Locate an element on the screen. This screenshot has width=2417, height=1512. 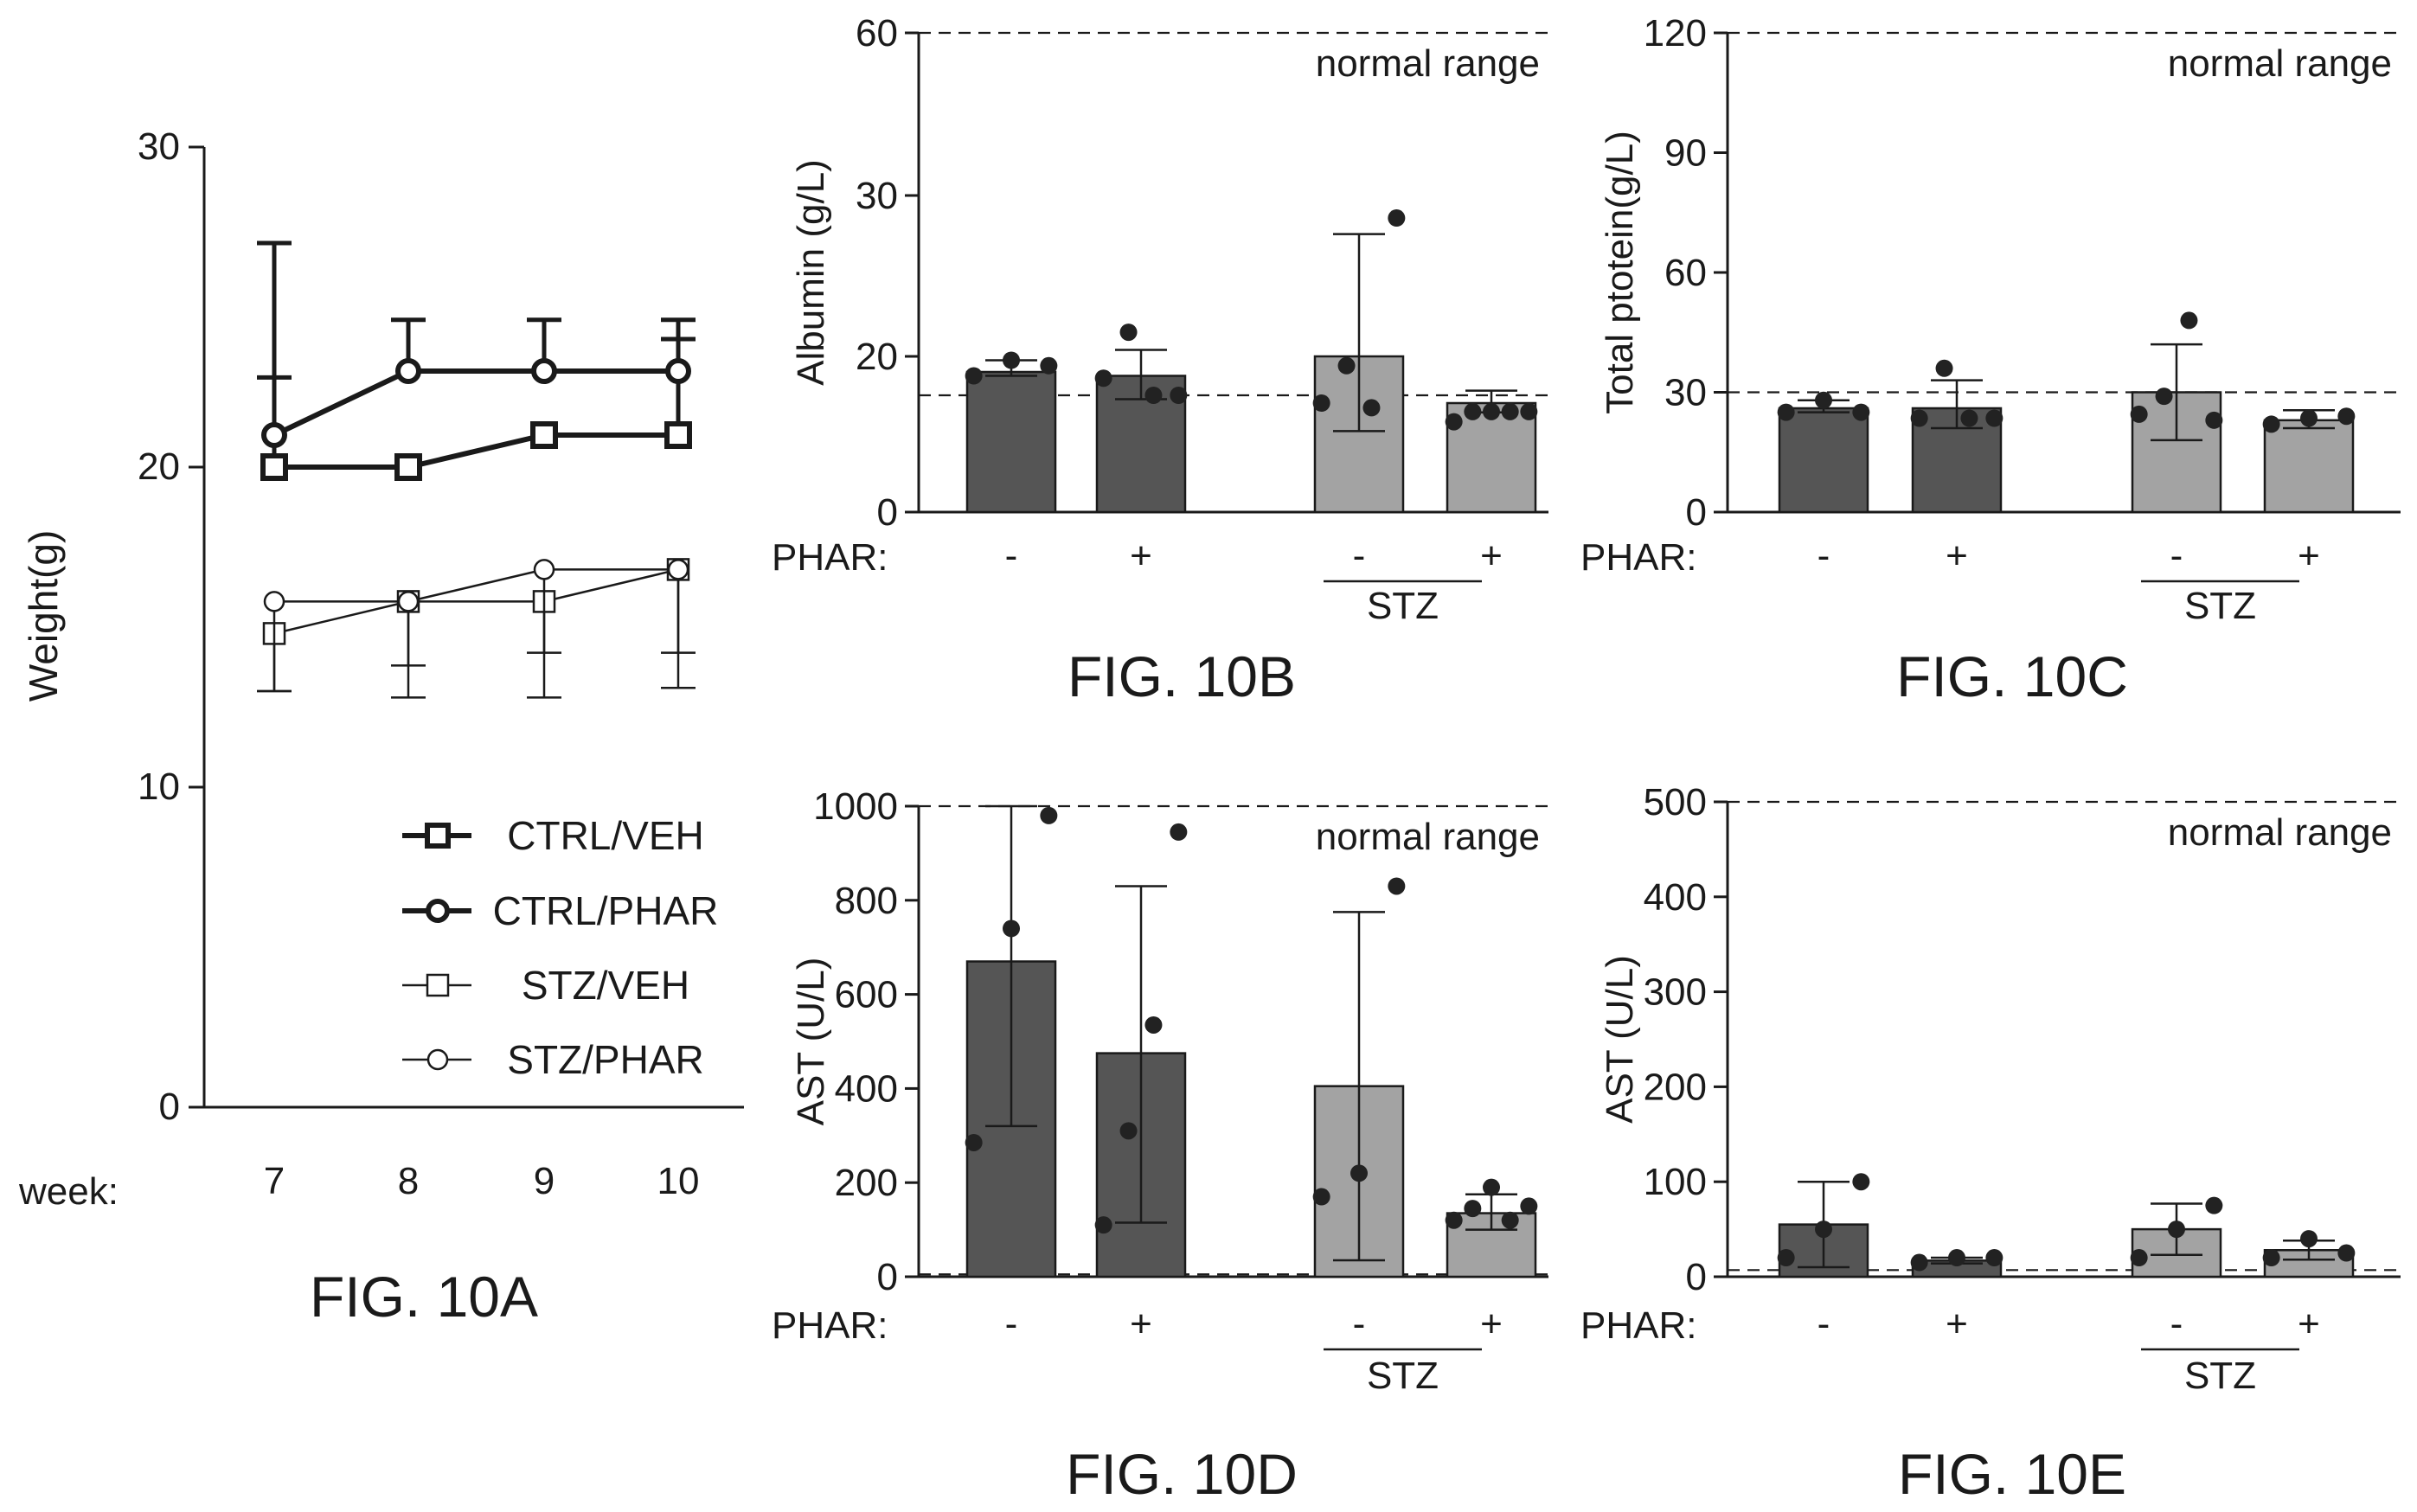
y-tick-label: 400 is located at coordinates (866, 1088).